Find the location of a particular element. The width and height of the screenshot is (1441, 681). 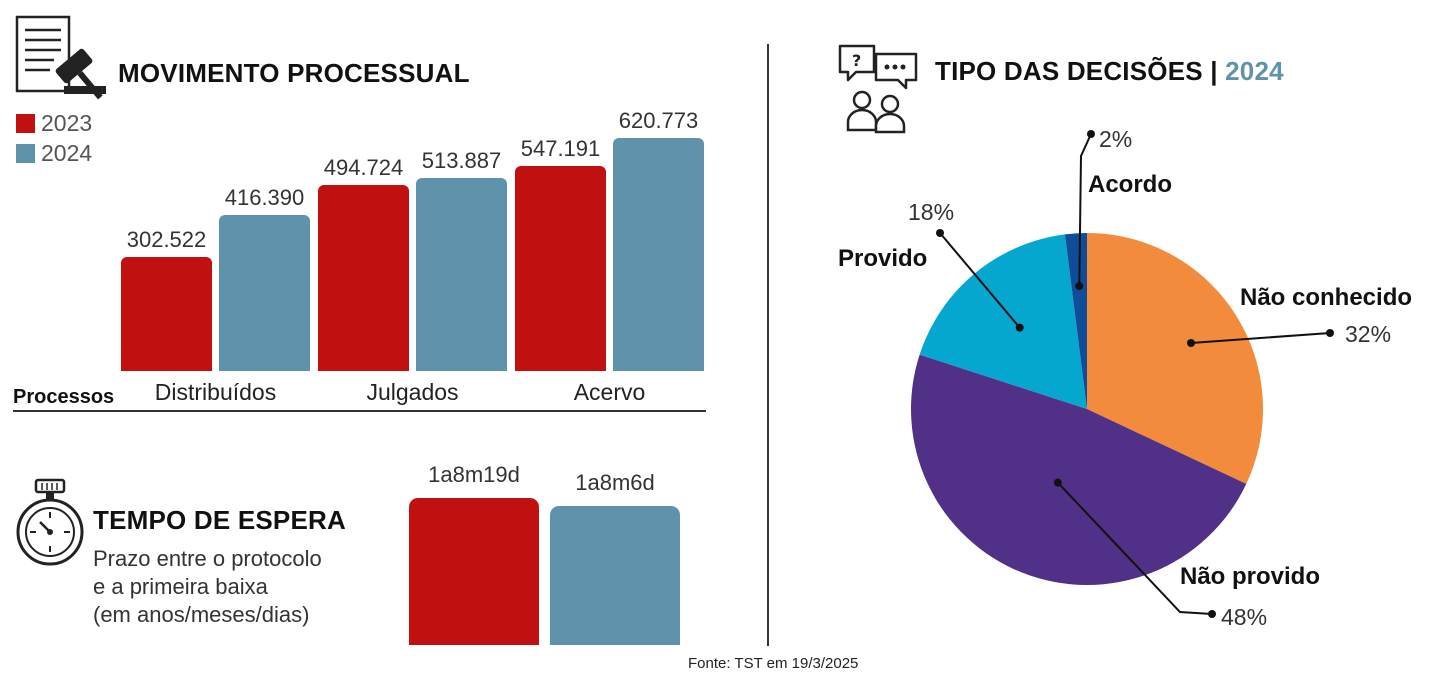

bar-acervo-2023 is located at coordinates (560, 268).